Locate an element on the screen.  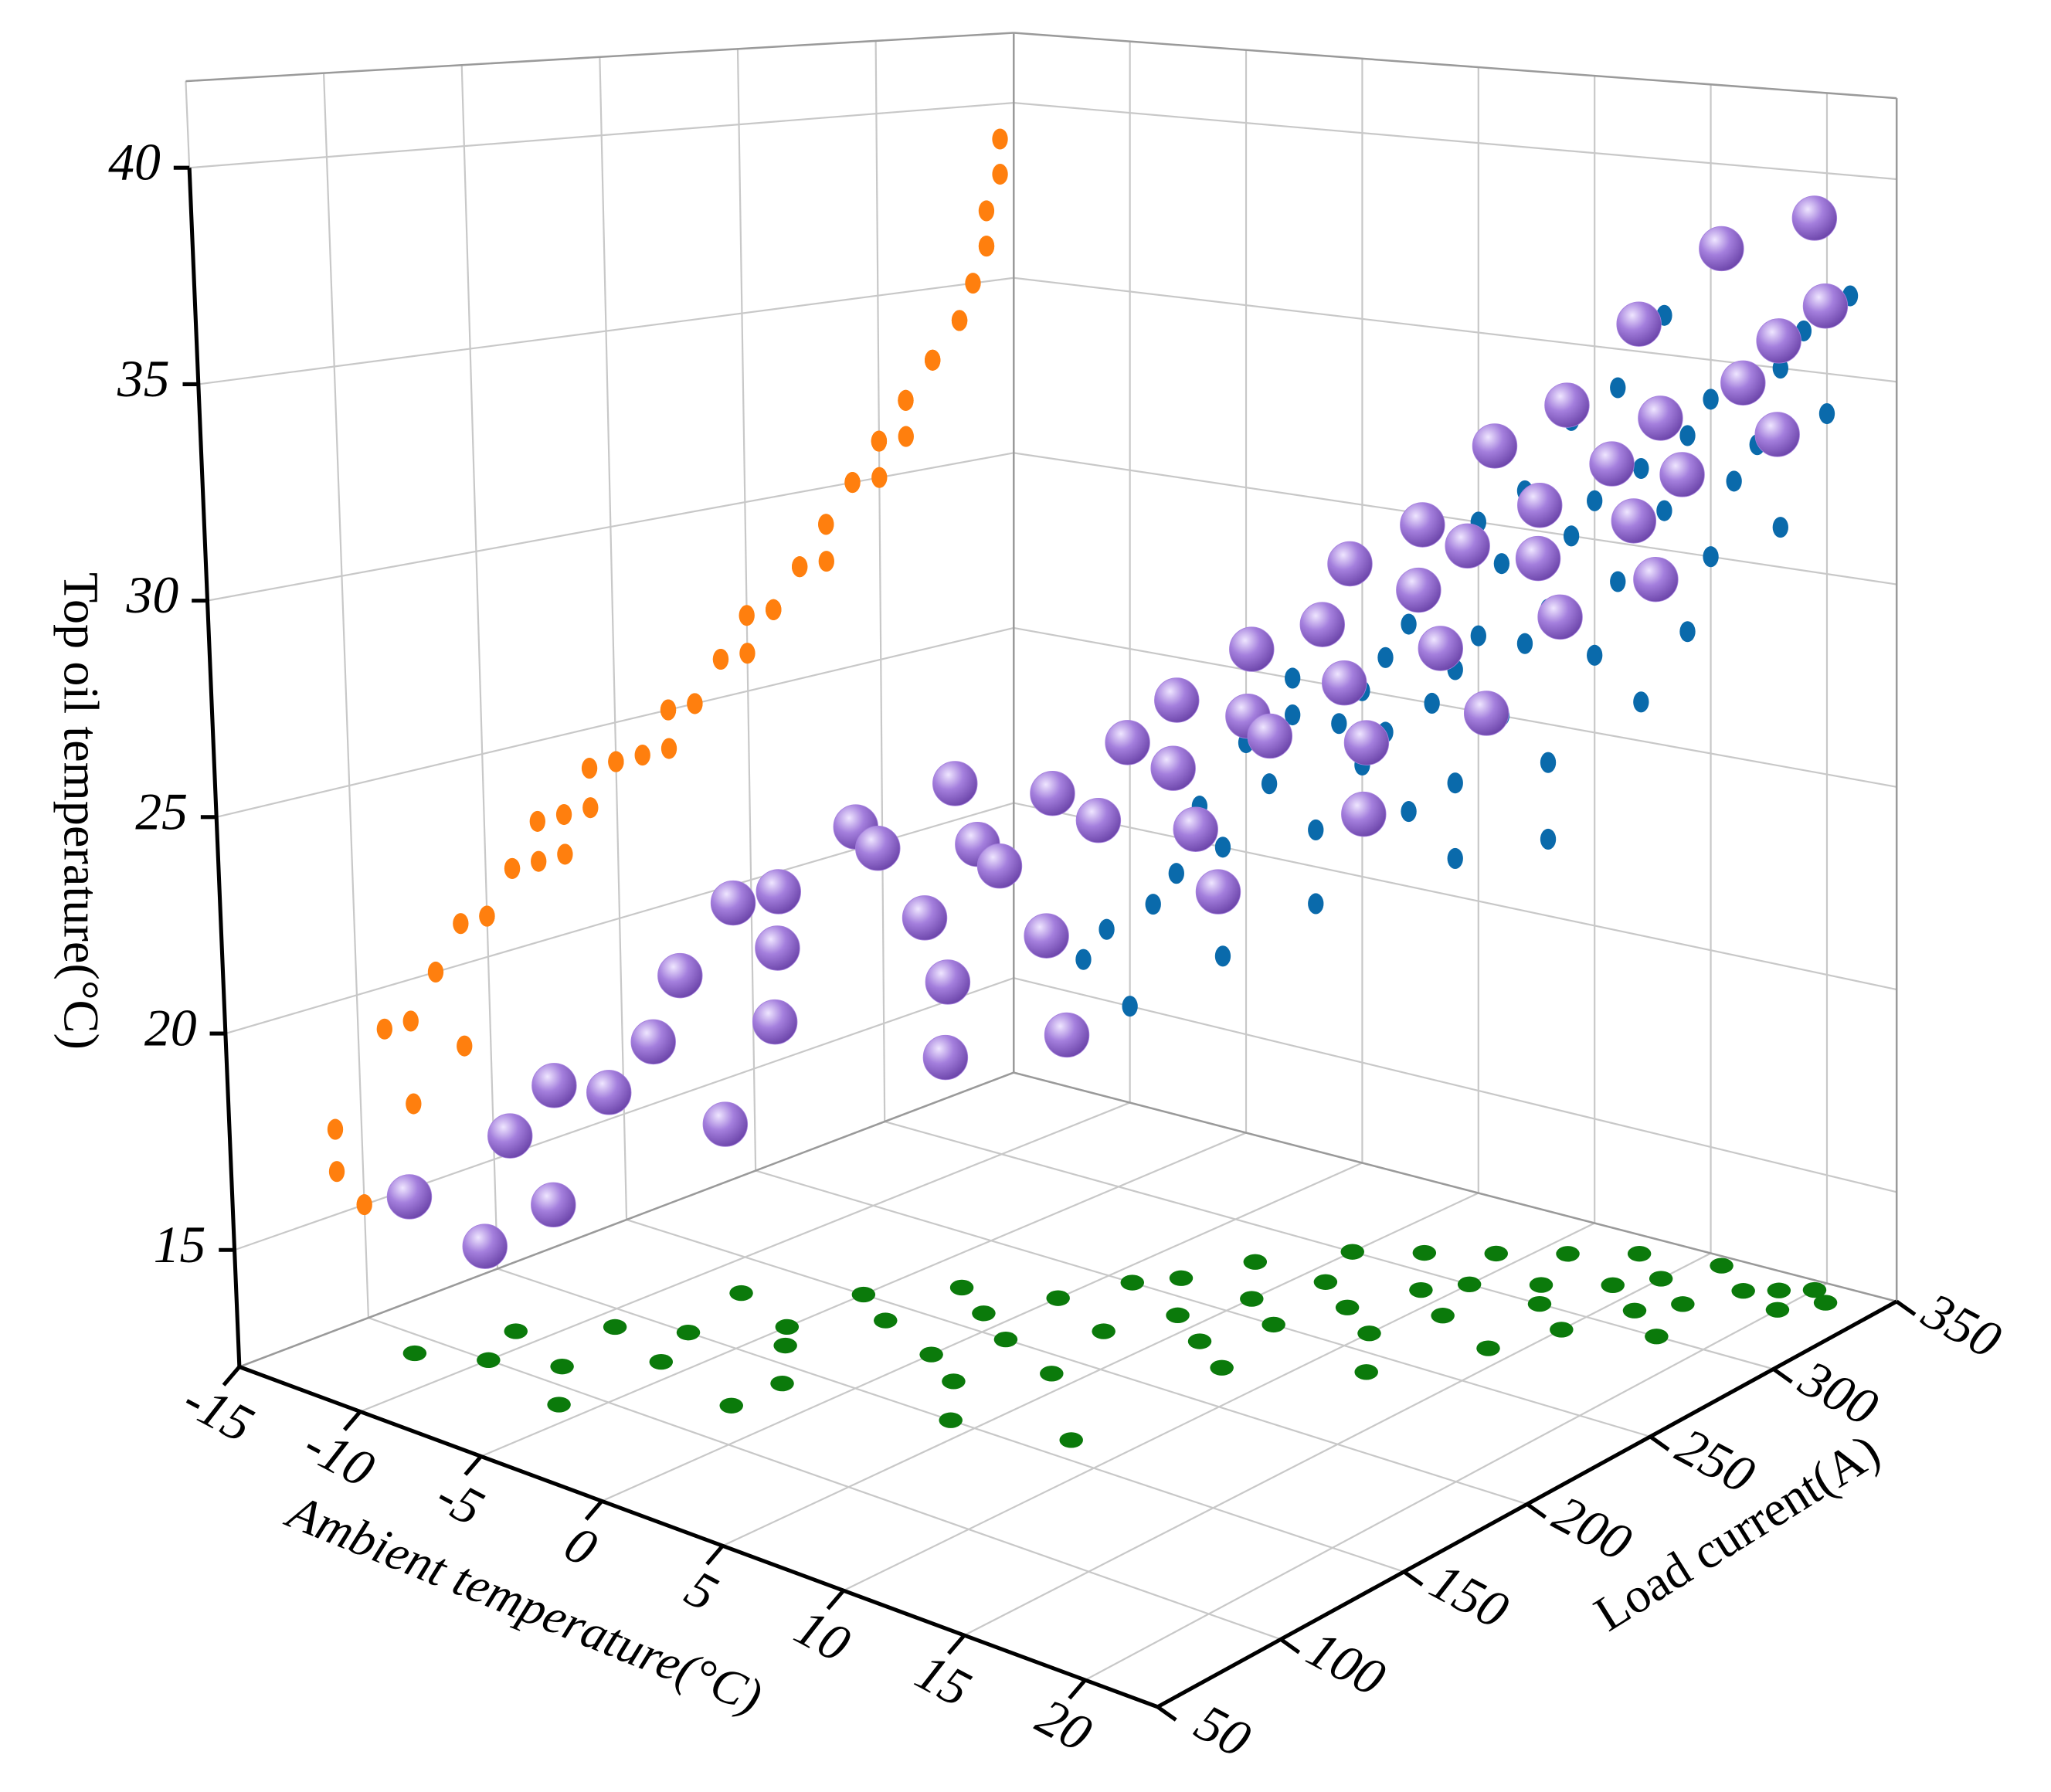
z-tick-label: 15 is located at coordinates (180, 1245).